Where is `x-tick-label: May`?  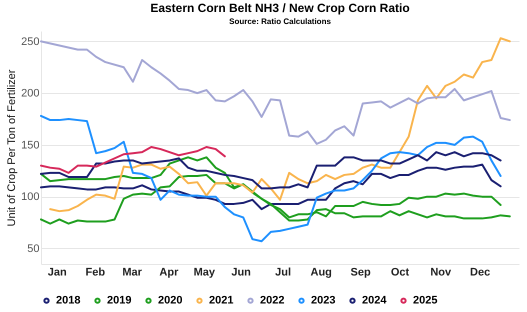
x-tick-label: May is located at coordinates (205, 272).